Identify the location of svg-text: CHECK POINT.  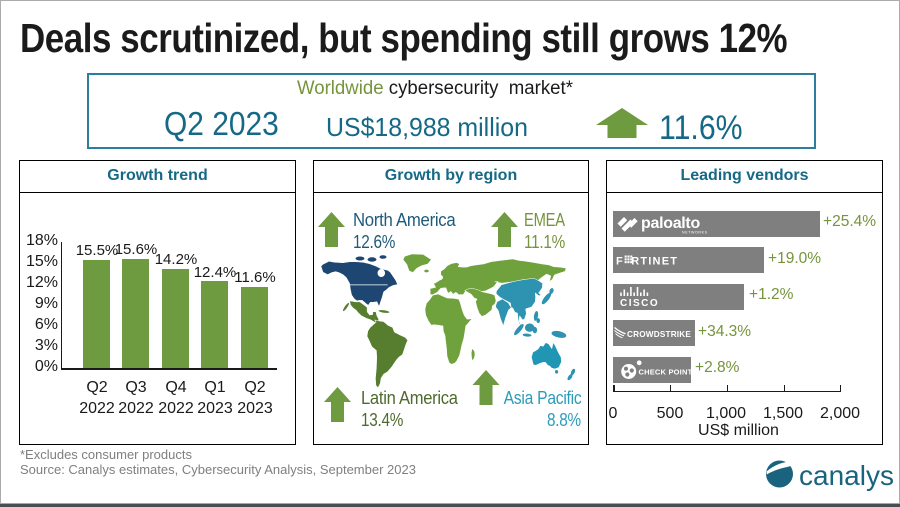
(666, 371).